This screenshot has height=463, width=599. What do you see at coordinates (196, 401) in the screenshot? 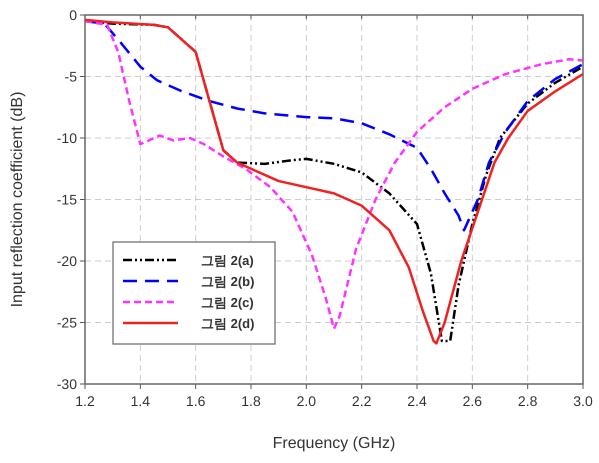
I see `x-tick-label: 1.6` at bounding box center [196, 401].